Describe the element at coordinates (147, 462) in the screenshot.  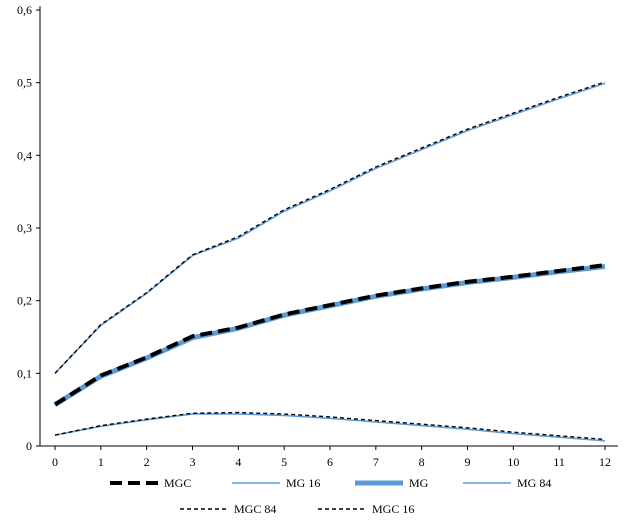
I see `x-tick-label: 2` at that location.